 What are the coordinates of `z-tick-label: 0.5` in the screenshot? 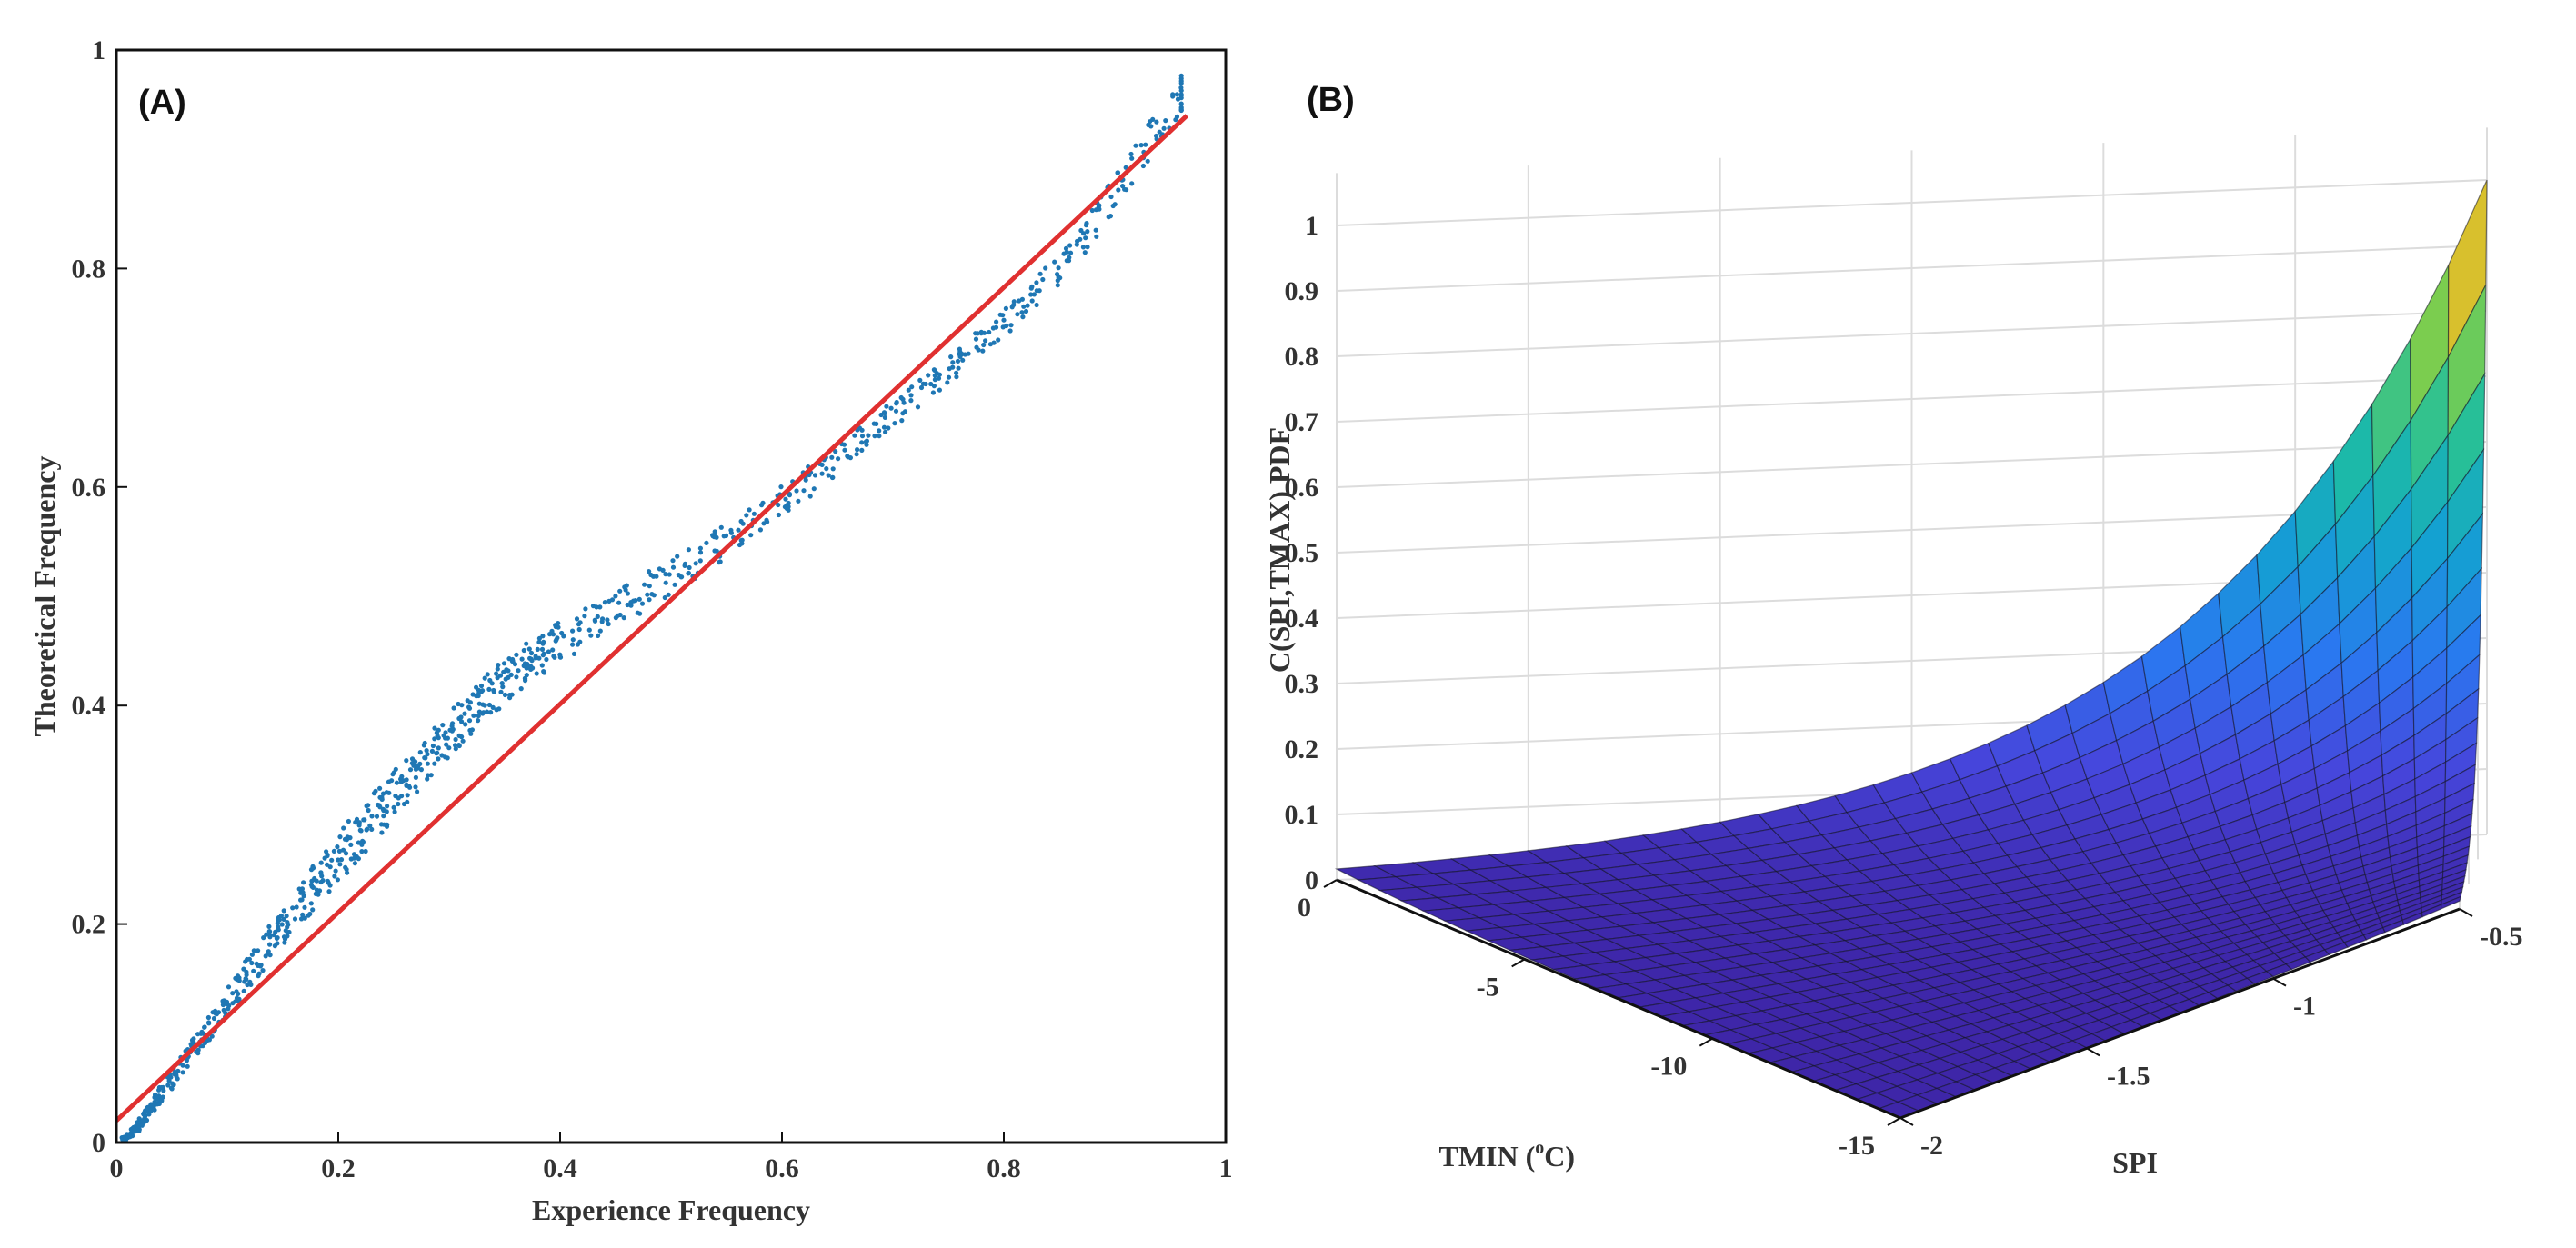 It's located at (1302, 553).